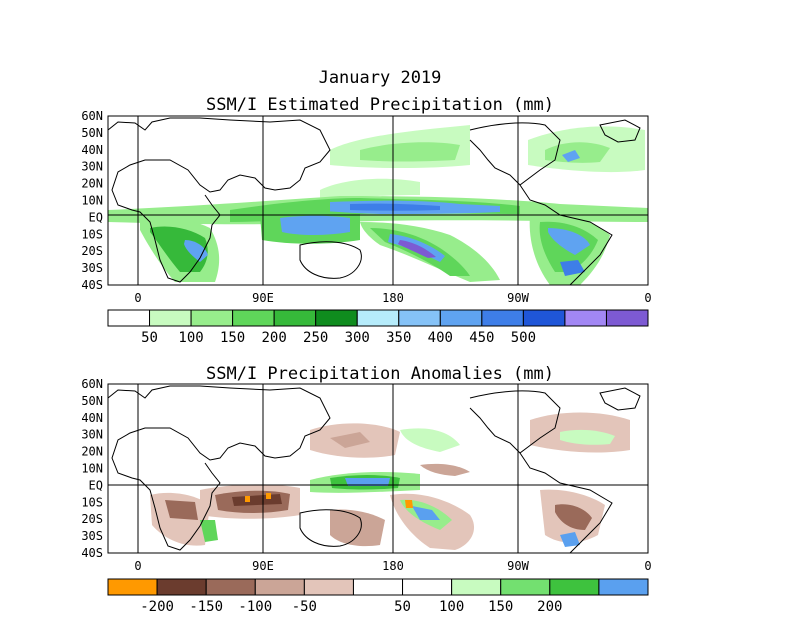 The width and height of the screenshot is (800, 618). What do you see at coordinates (440, 338) in the screenshot?
I see `colorbar1-label: 400` at bounding box center [440, 338].